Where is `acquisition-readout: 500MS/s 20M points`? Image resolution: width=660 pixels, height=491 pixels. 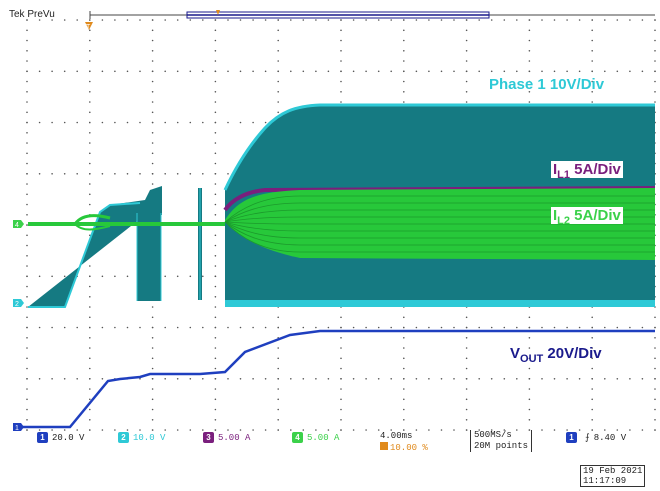 acquisition-readout: 500MS/s 20M points is located at coordinates (501, 441).